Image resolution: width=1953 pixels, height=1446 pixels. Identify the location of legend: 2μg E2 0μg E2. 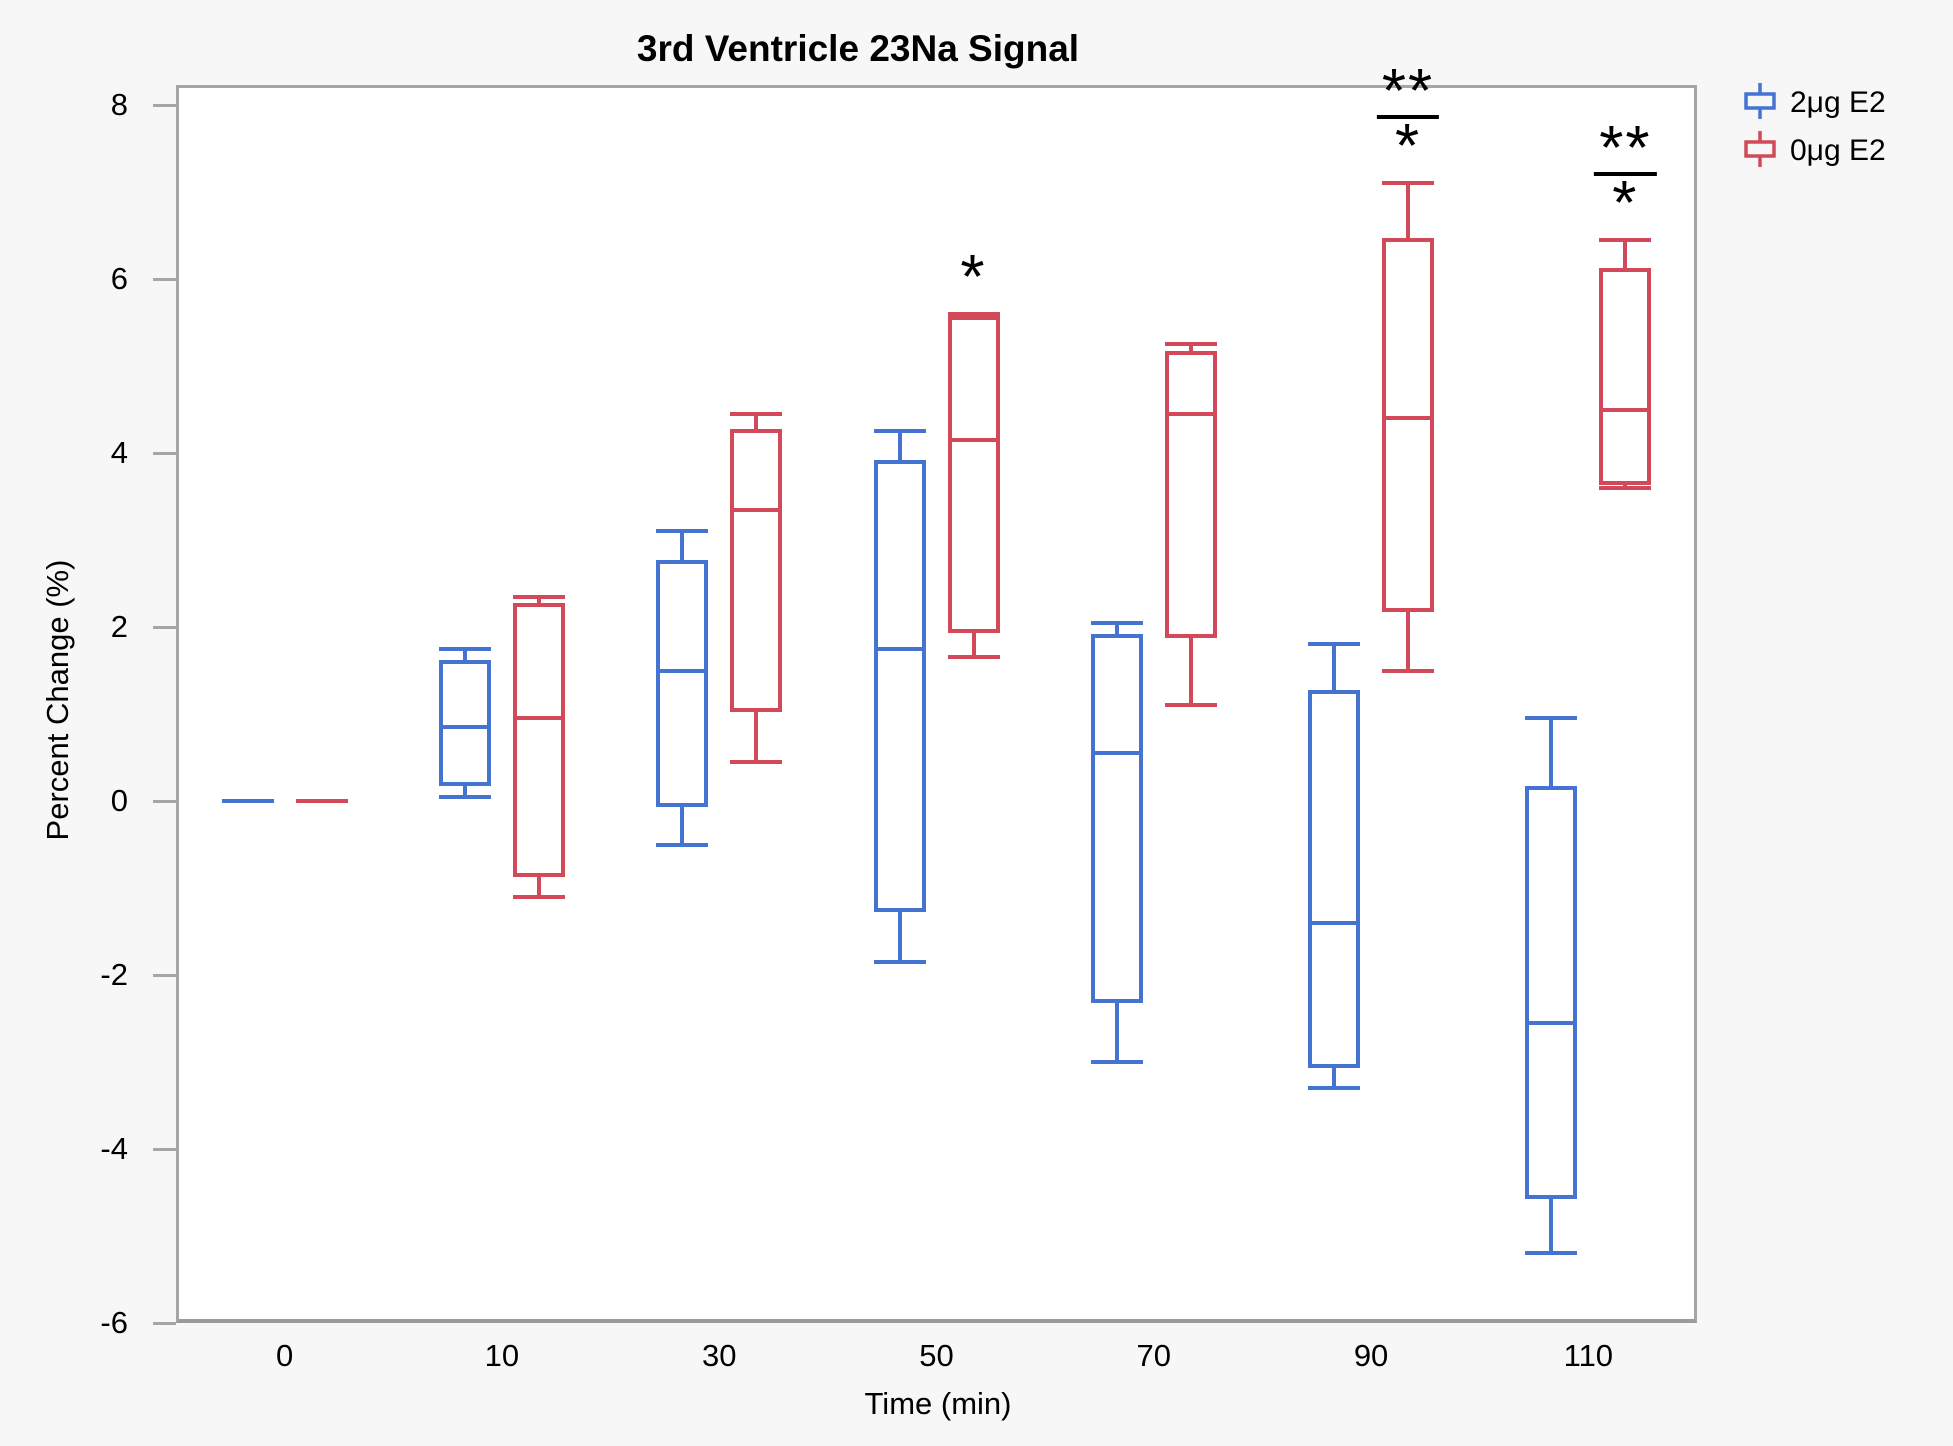
(1813, 127).